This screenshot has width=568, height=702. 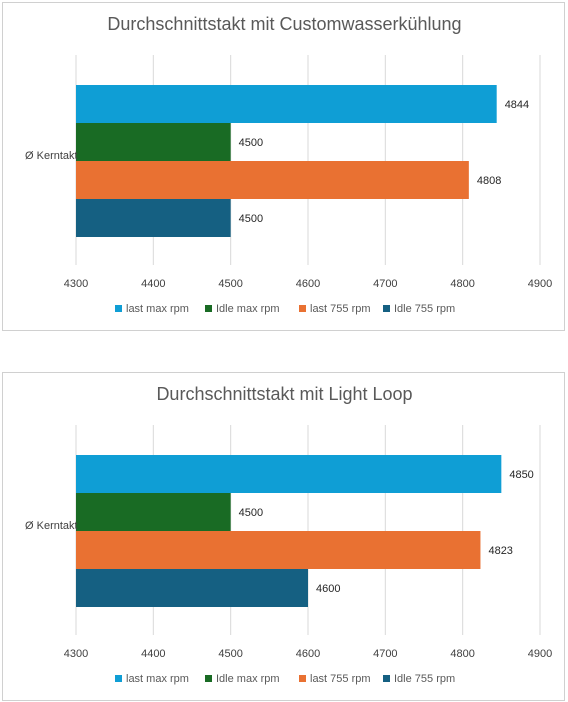 I want to click on data-label: 4823, so click(x=500, y=551).